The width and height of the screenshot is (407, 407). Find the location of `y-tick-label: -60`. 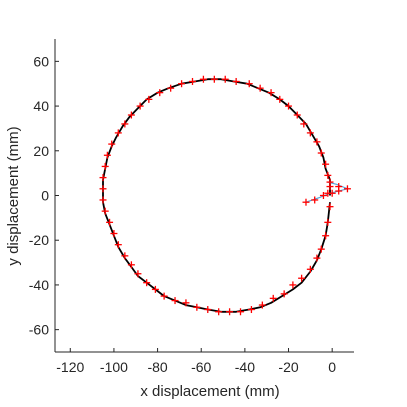

y-tick-label: -60 is located at coordinates (39, 330).